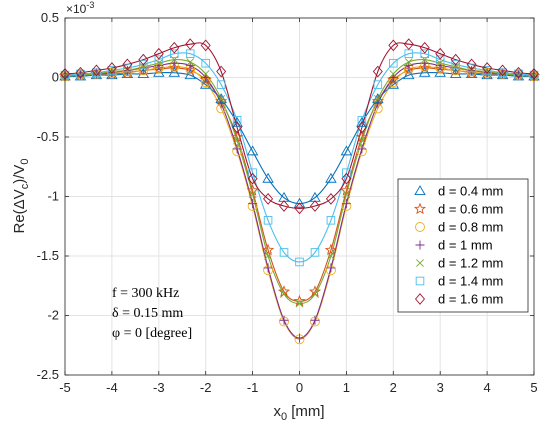 The image size is (550, 433). Describe the element at coordinates (53, 196) in the screenshot. I see `y-tick-label: -1` at that location.